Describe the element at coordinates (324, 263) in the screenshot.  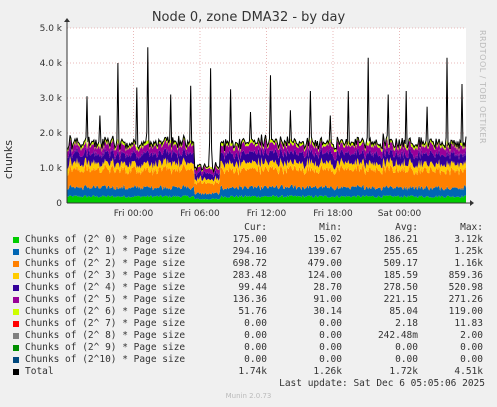
I see `legend-min-value: 479.00` at that location.